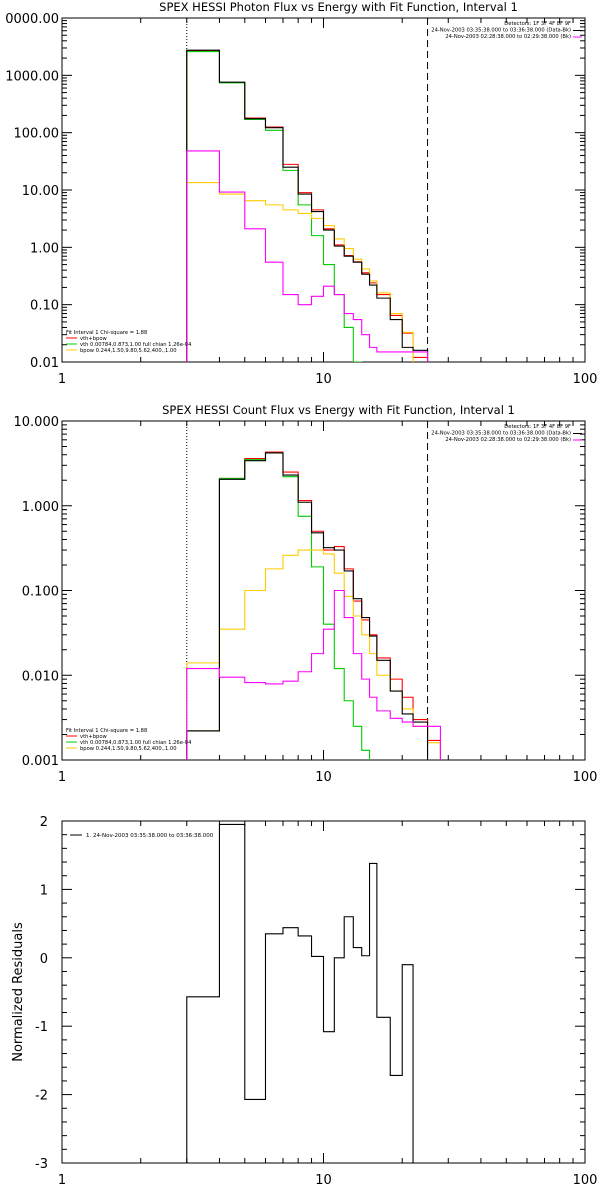 This screenshot has width=600, height=1200. What do you see at coordinates (40, 676) in the screenshot?
I see `y-tick-label: 0.010` at bounding box center [40, 676].